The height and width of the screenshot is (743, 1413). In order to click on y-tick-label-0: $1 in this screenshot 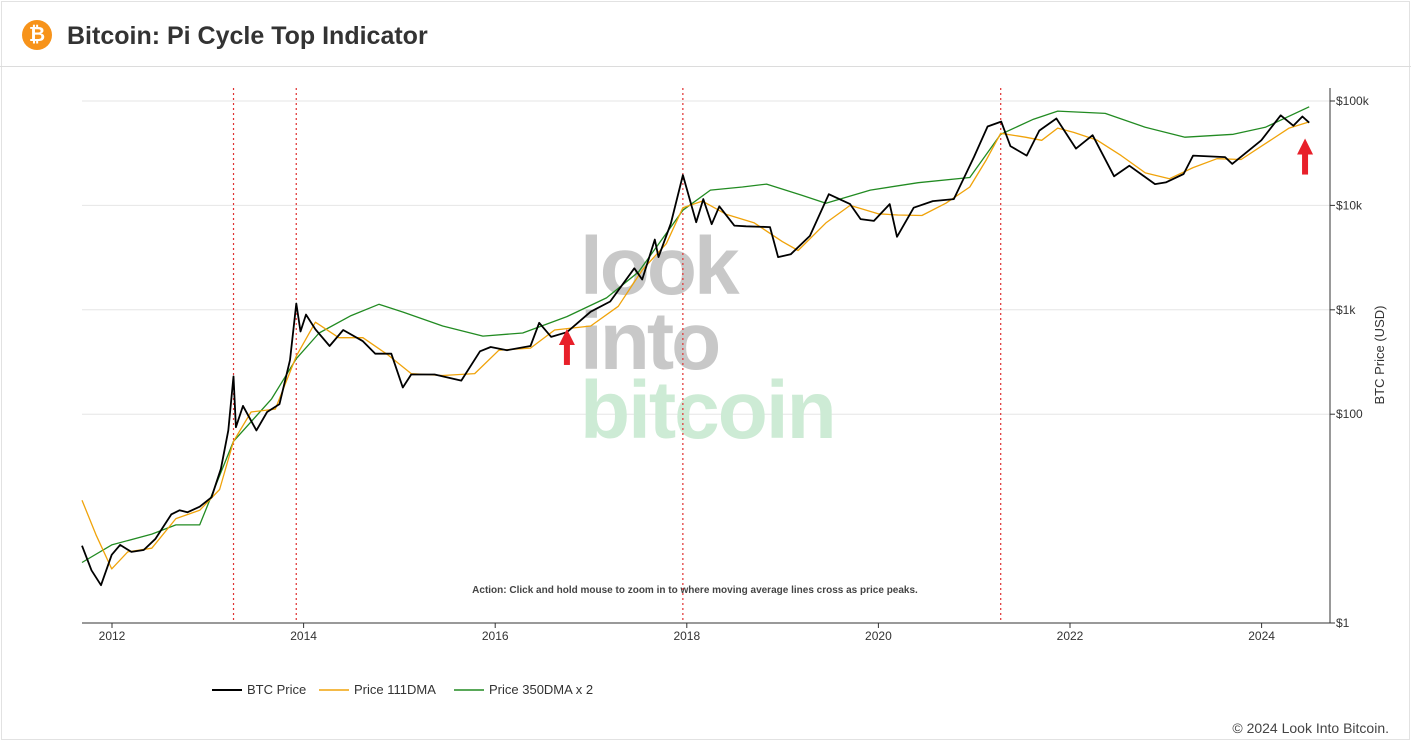, I will do `click(1343, 623)`.